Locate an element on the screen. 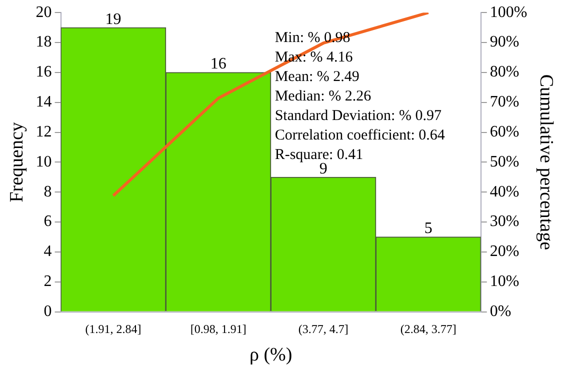  y2-tick-label: 20% is located at coordinates (505, 251).